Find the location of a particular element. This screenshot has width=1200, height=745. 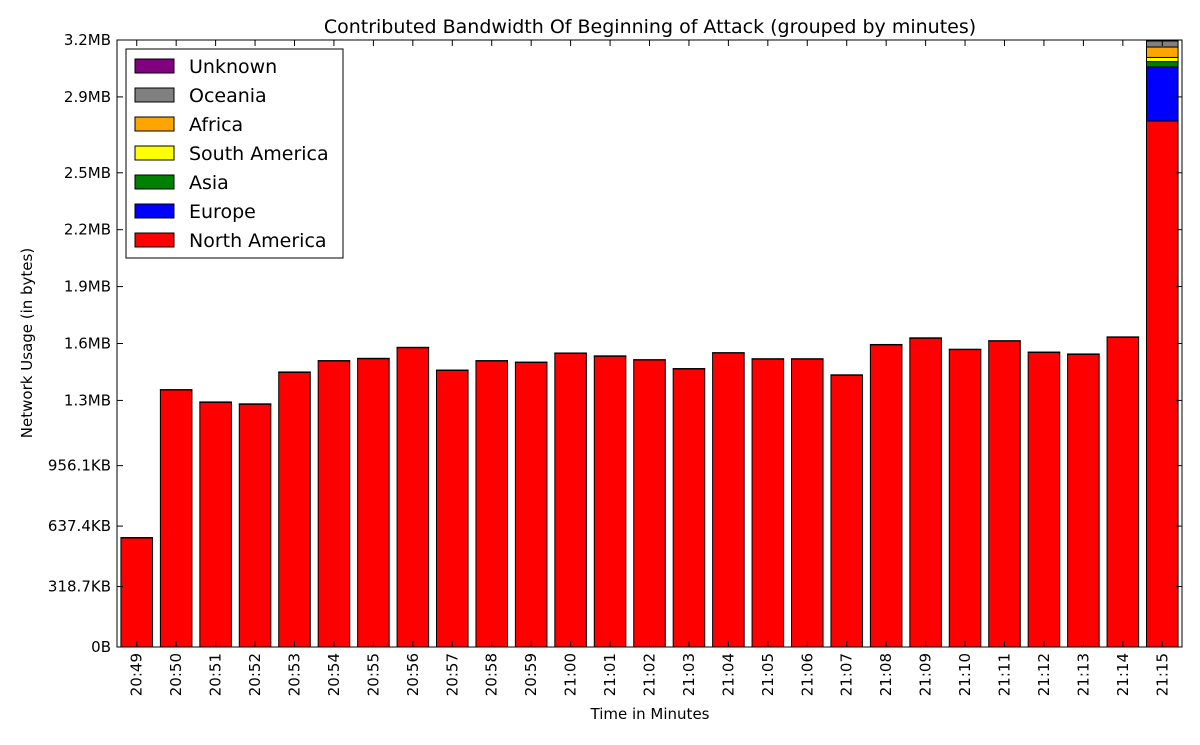

y-tick-label: 956.1KB is located at coordinates (79, 466).